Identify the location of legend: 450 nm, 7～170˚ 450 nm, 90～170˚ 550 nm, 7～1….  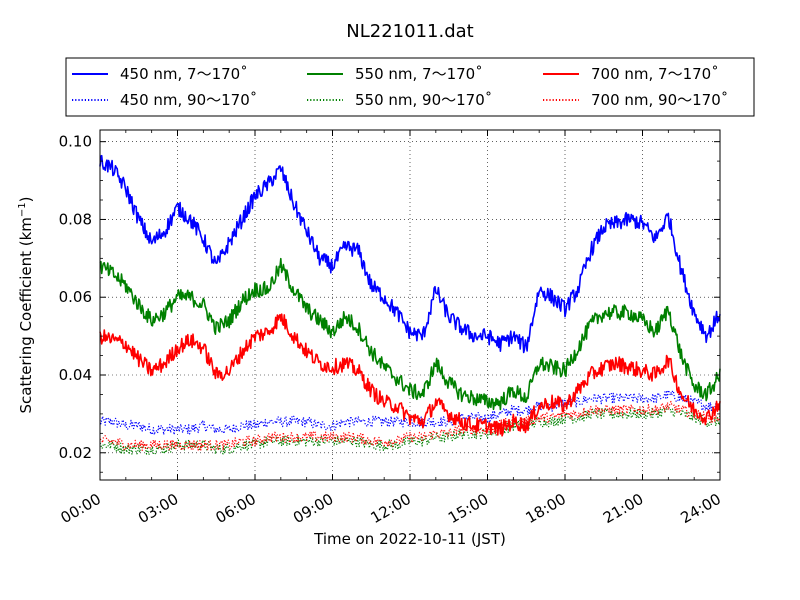
(410, 87).